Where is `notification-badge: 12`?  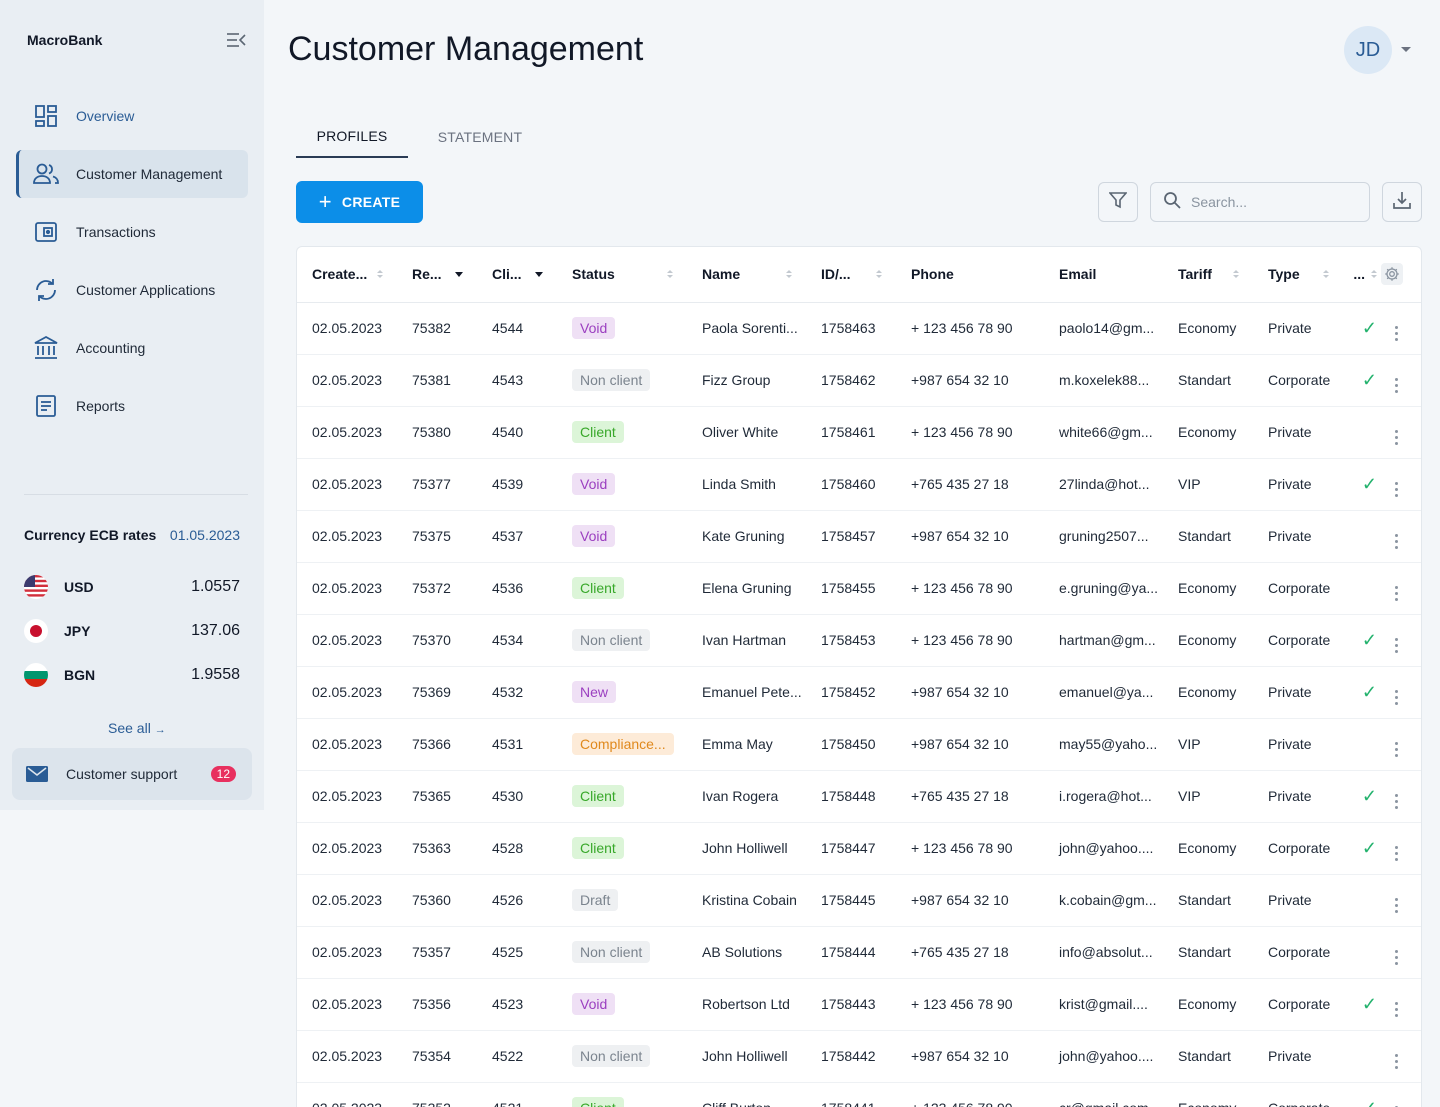
notification-badge: 12 is located at coordinates (223, 774).